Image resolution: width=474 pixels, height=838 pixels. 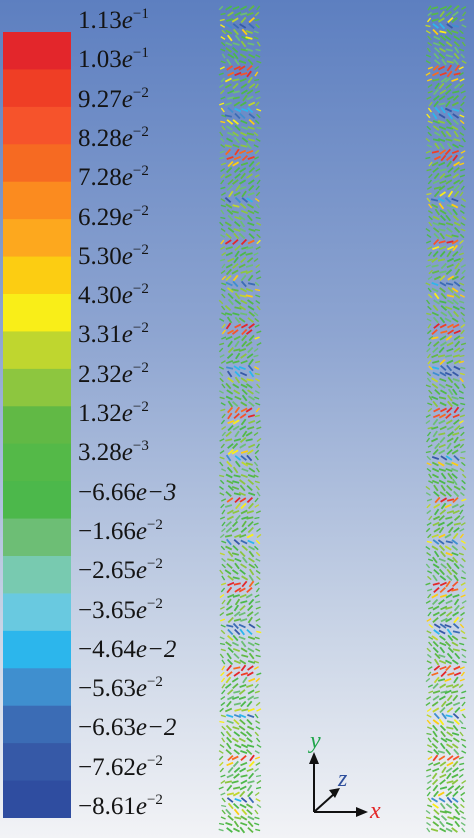 What do you see at coordinates (375, 811) in the screenshot?
I see `x-axis-label: x` at bounding box center [375, 811].